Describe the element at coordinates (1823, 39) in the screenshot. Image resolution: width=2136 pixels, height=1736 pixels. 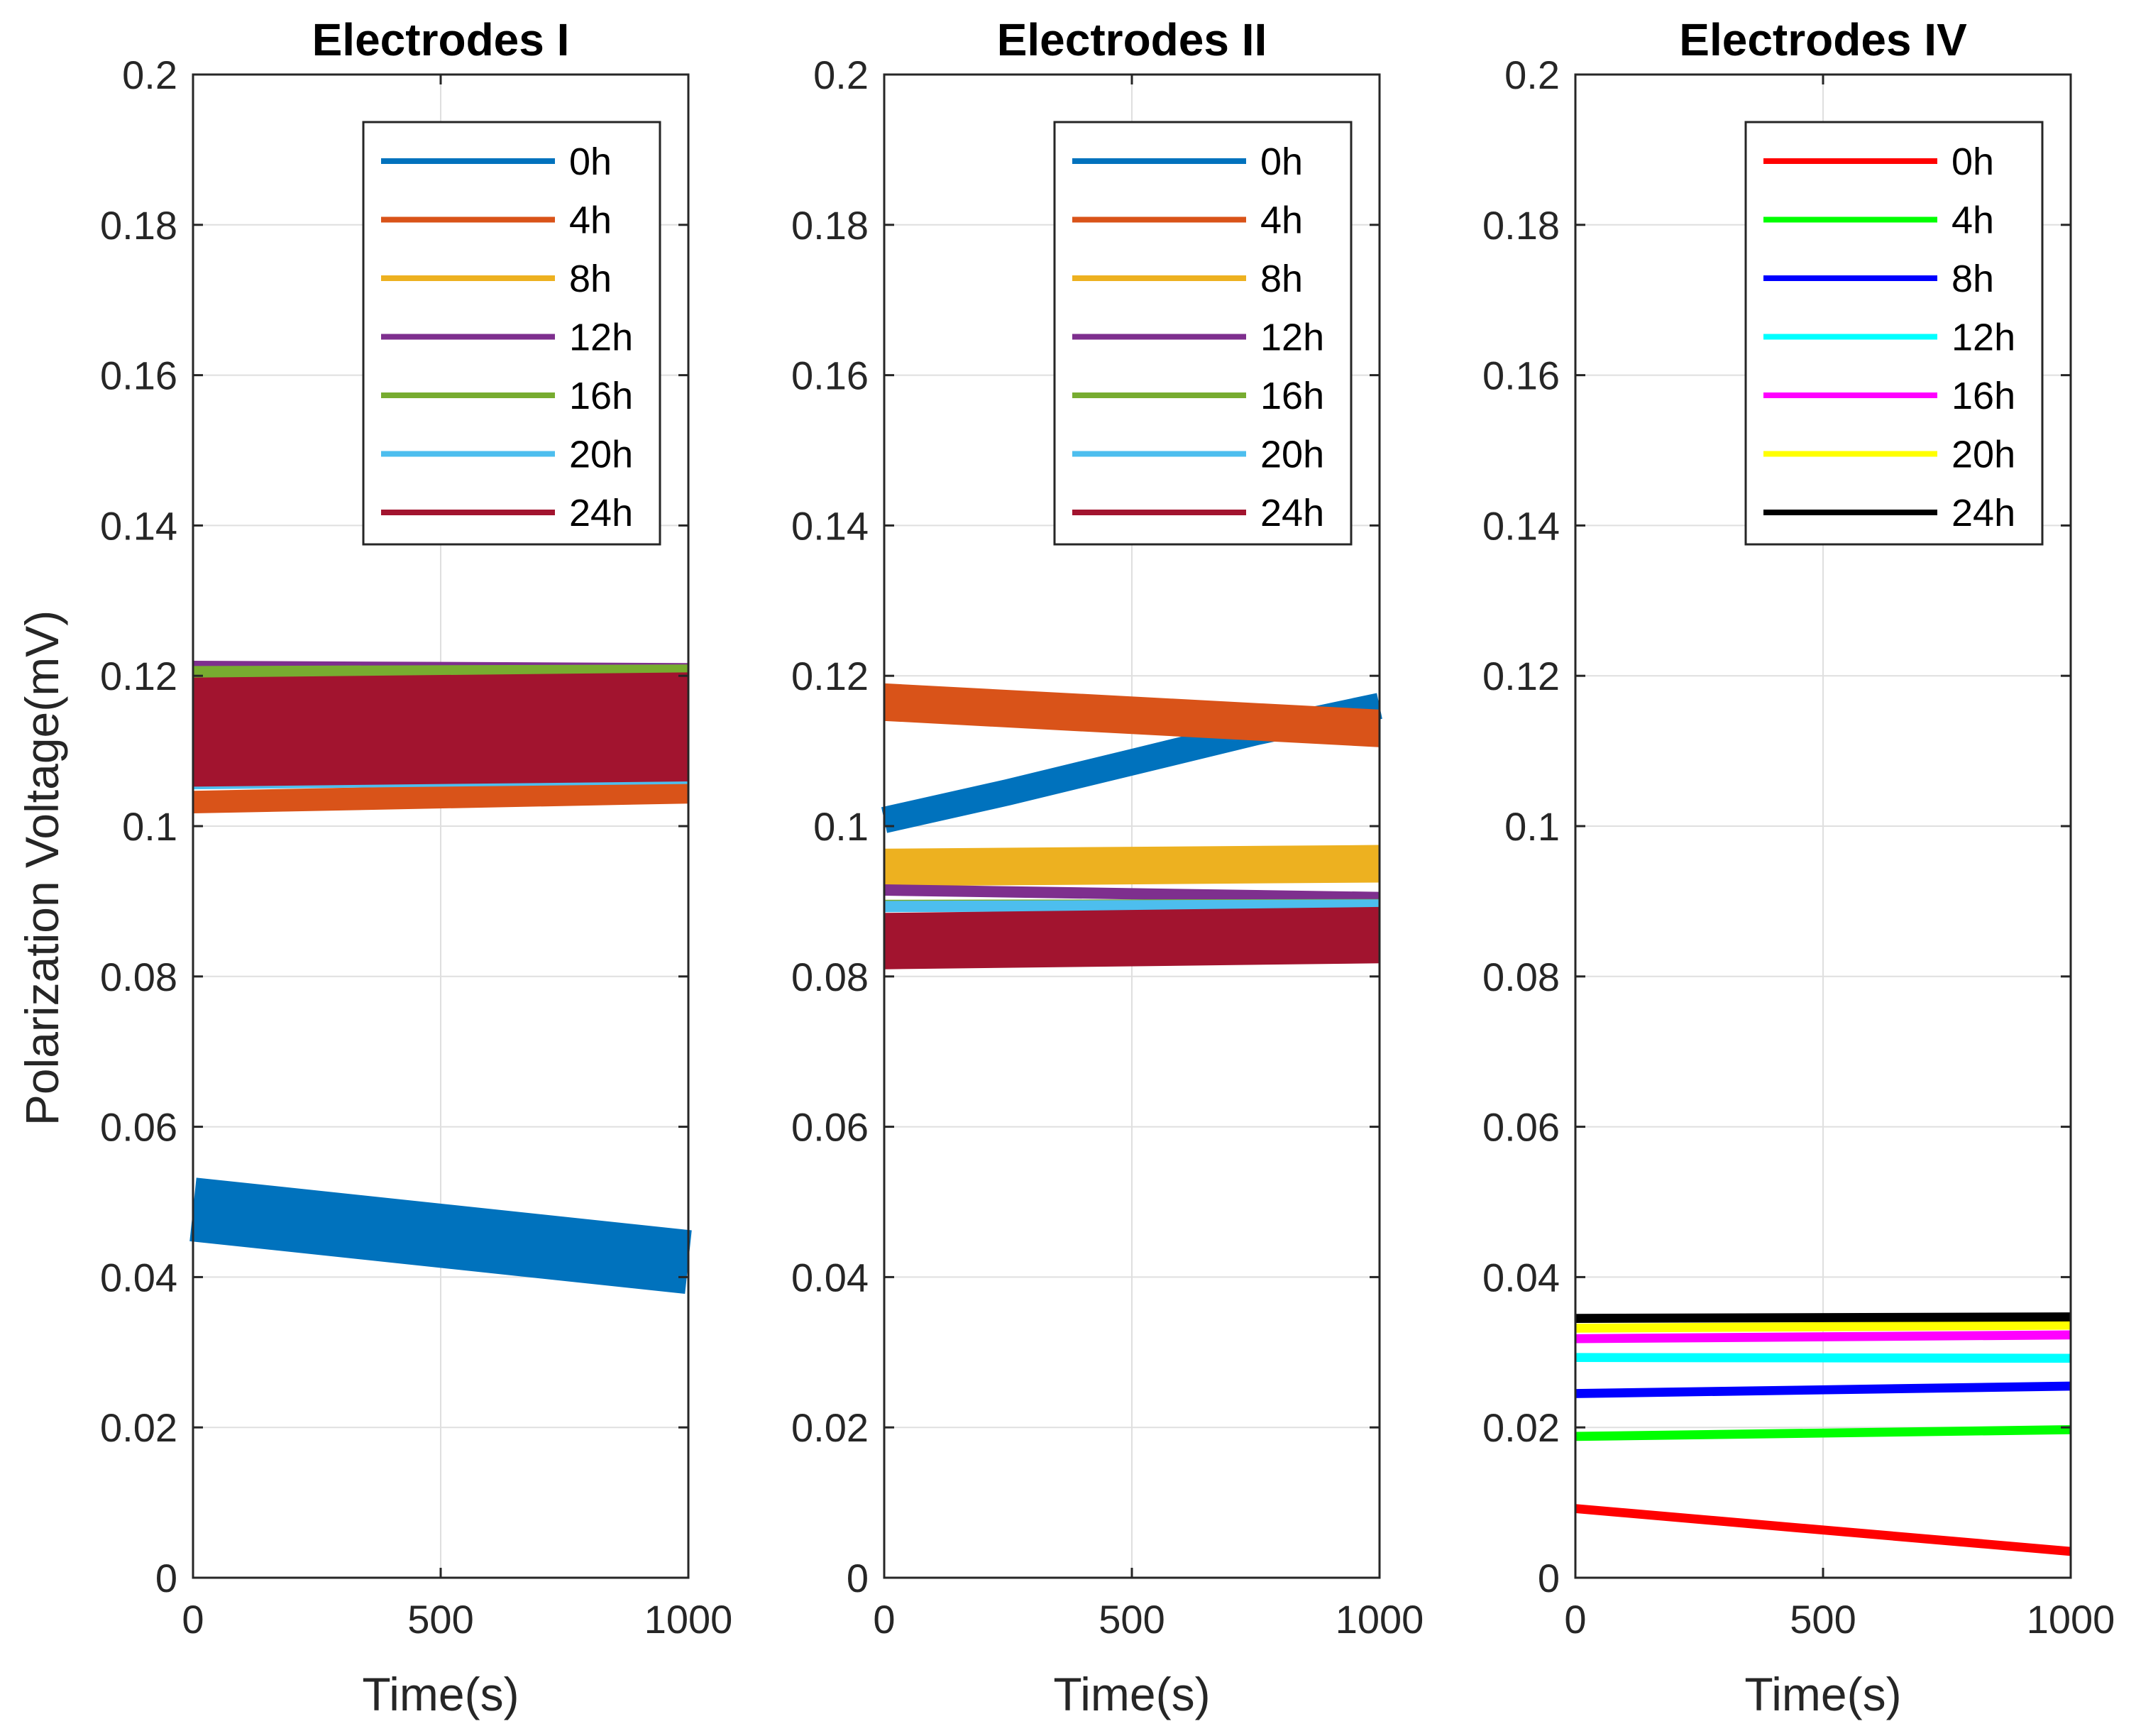
I see `panel-title: Electrodes IV` at that location.